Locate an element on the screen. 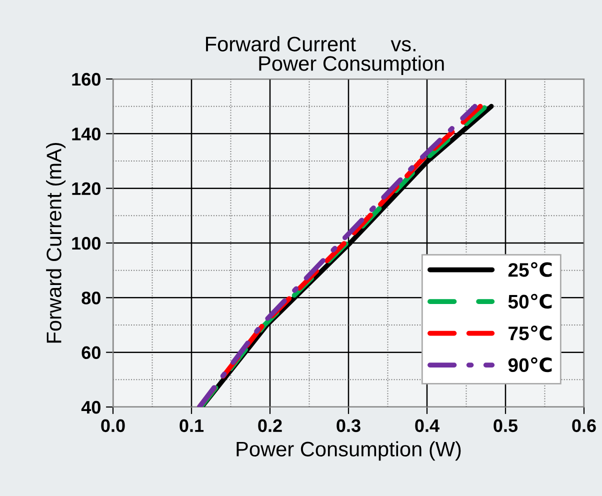 The height and width of the screenshot is (496, 602). y-tick-label: 140 is located at coordinates (86, 134).